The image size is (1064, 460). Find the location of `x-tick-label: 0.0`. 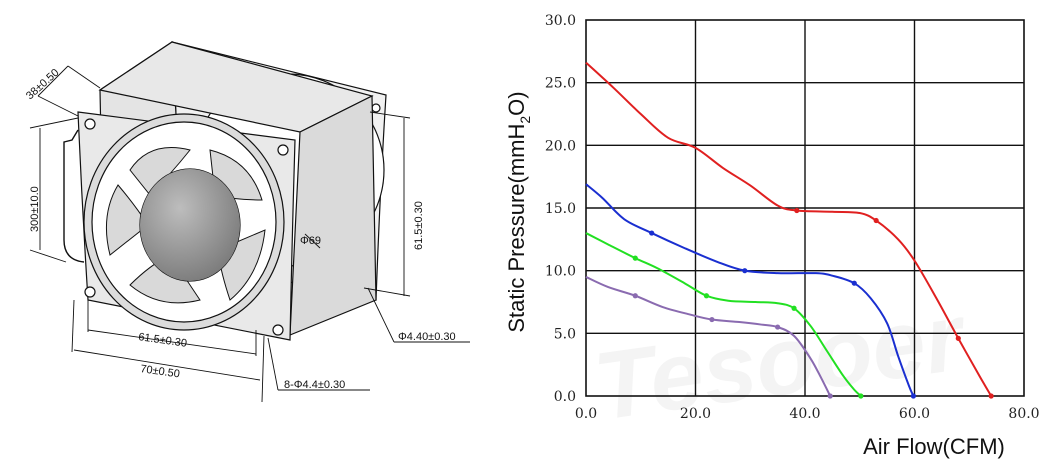

x-tick-label: 0.0 is located at coordinates (586, 414).